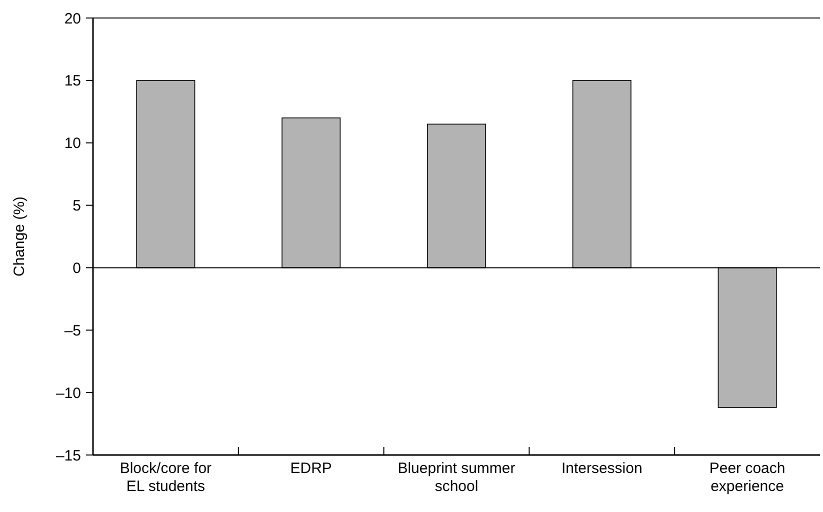 This screenshot has width=823, height=512. I want to click on x-tick-label: Intersession, so click(601, 468).